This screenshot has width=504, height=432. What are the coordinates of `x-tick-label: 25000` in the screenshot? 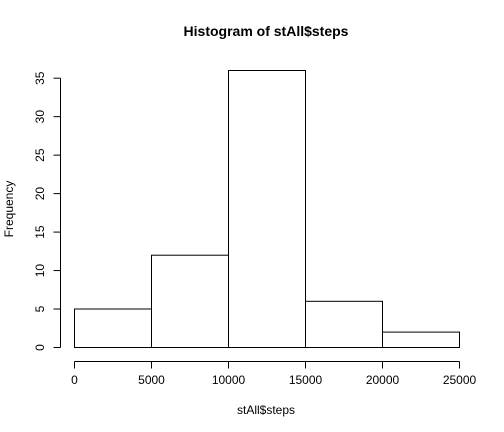 It's located at (460, 380).